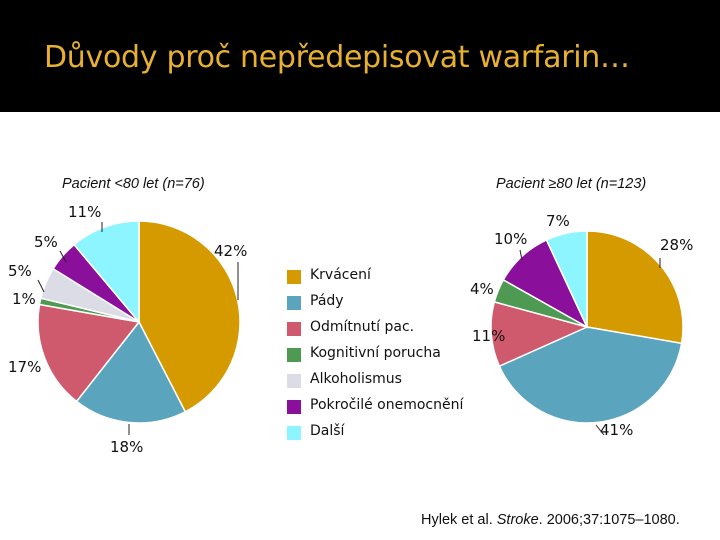 This screenshot has width=720, height=540. What do you see at coordinates (676, 245) in the screenshot?
I see `data-label: 28%` at bounding box center [676, 245].